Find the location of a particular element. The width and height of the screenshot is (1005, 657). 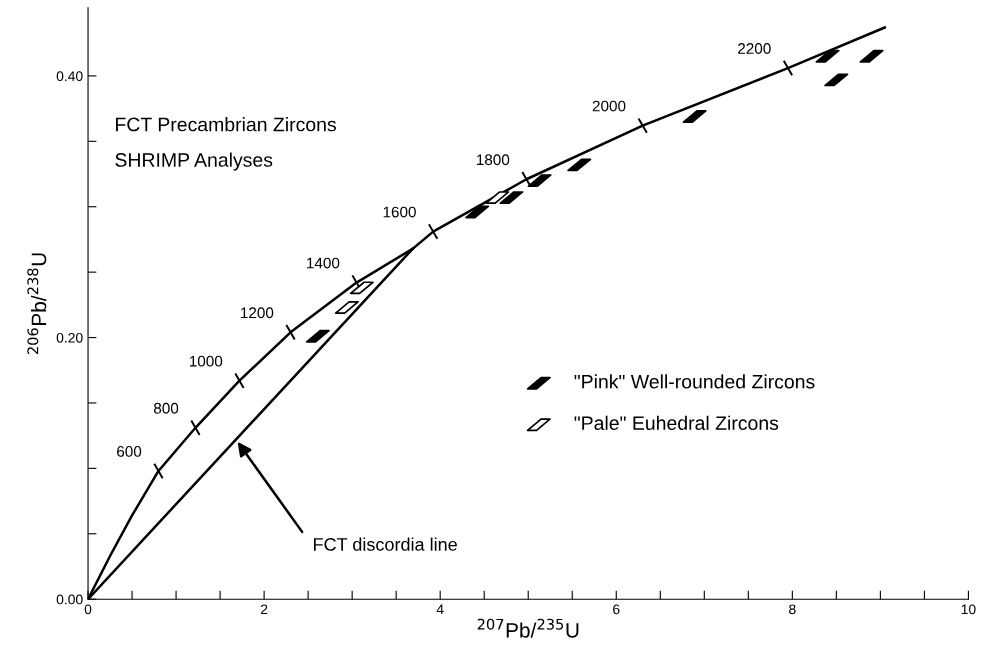

x-tick-label: 10 is located at coordinates (968, 609).